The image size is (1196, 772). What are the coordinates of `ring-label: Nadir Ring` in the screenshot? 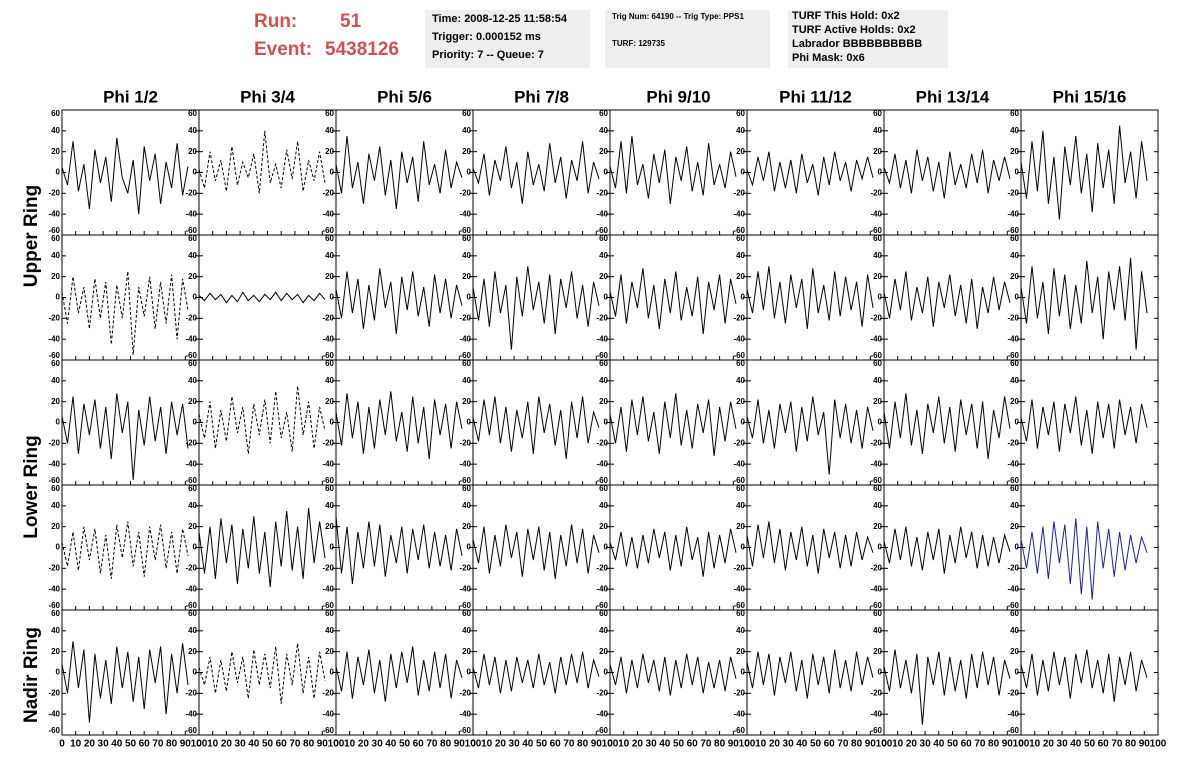 It's located at (31, 675).